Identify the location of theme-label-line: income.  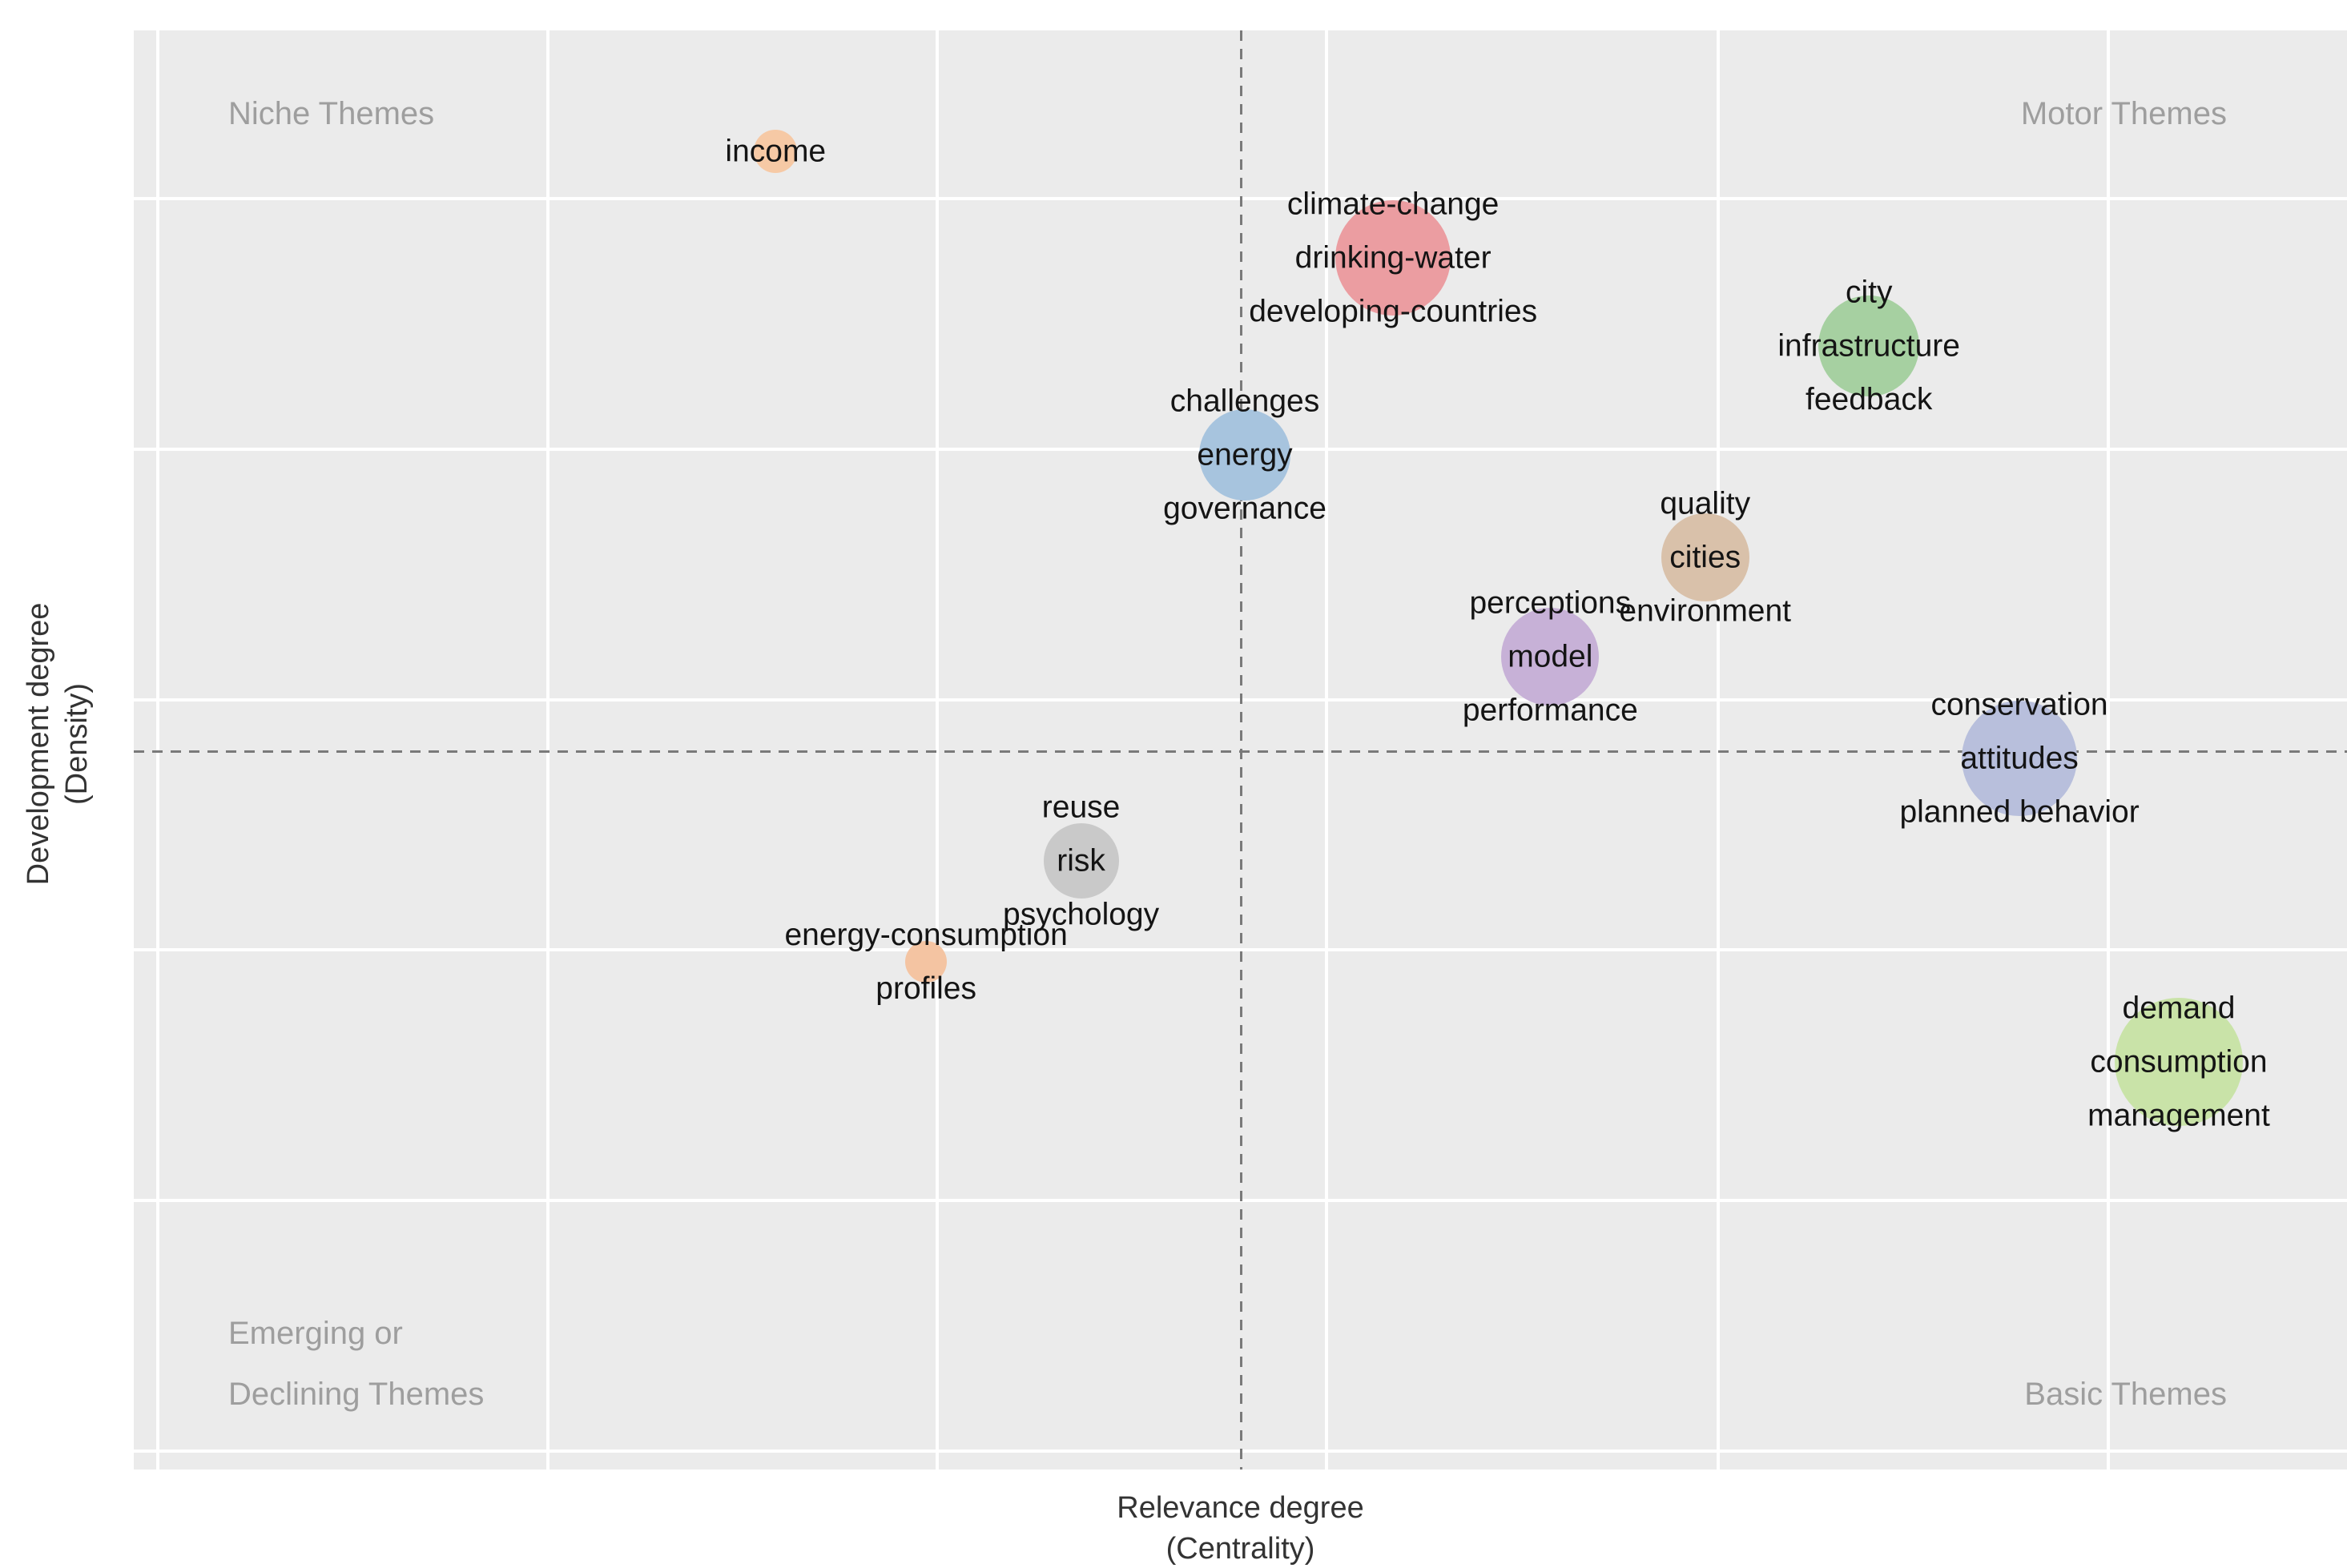
(776, 152).